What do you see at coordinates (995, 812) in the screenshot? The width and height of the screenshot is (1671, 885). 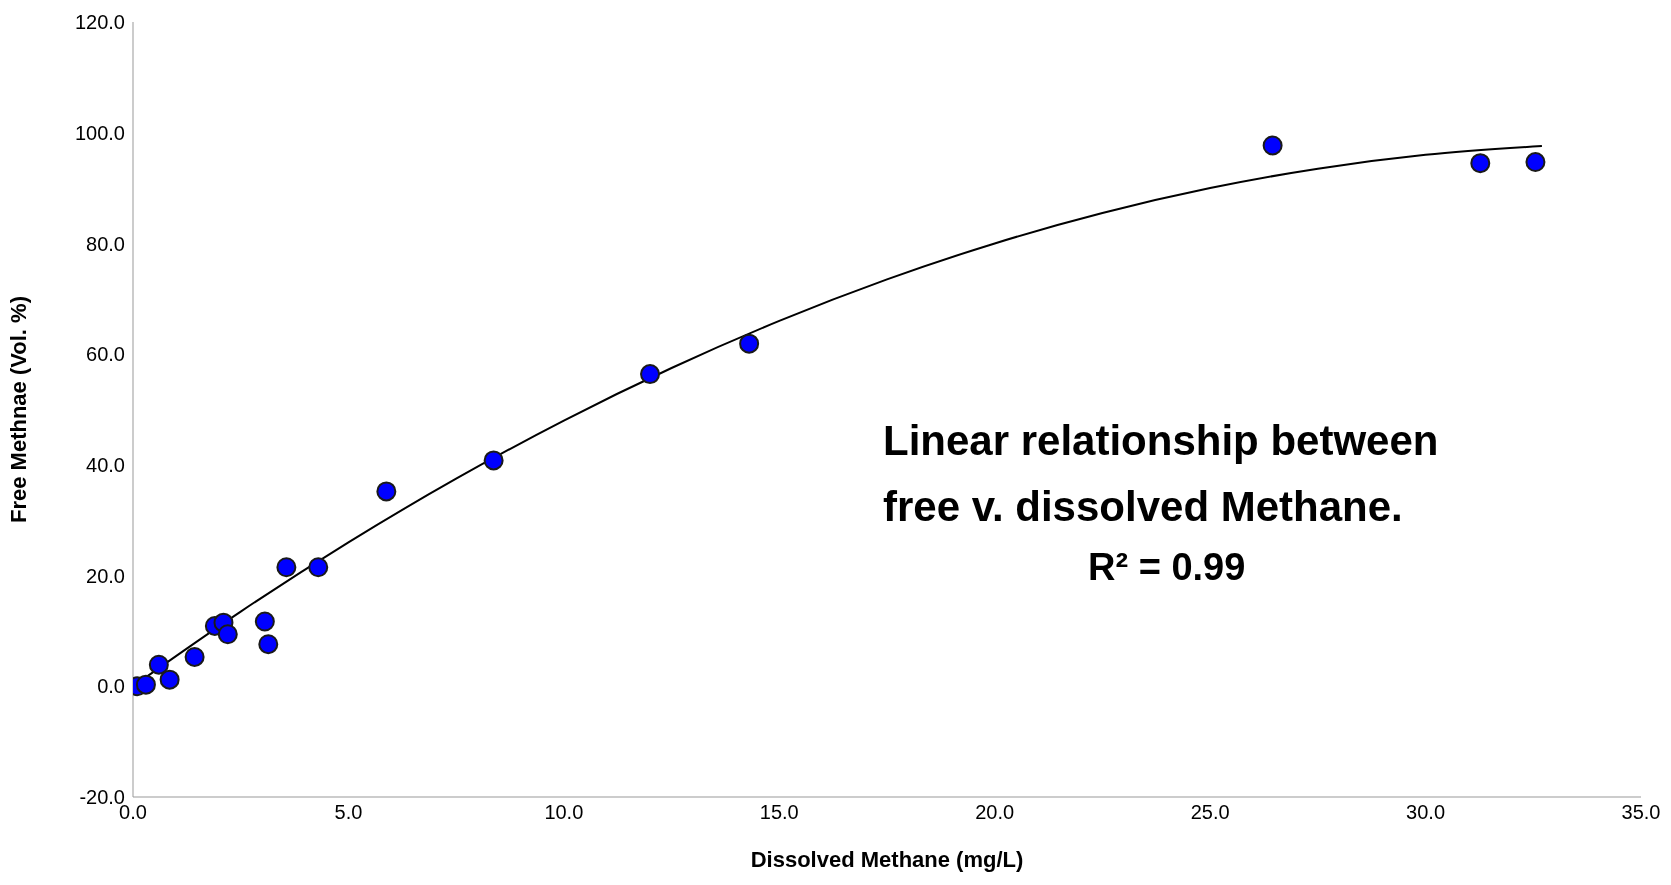 I see `x-tick-label: 20.0` at bounding box center [995, 812].